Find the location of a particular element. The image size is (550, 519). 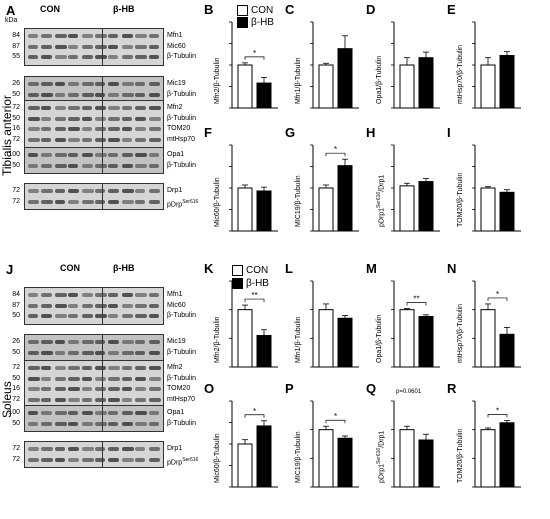

protein-label: Drp1 is located at coordinates (175, 449).